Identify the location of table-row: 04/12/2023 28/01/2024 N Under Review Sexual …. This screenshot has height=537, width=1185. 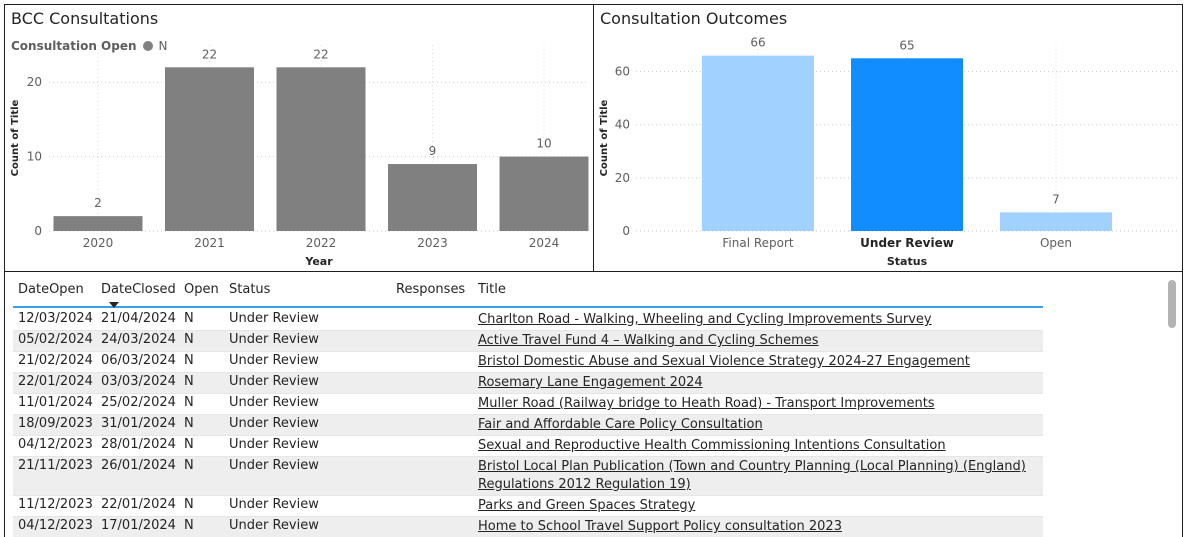
(528, 446).